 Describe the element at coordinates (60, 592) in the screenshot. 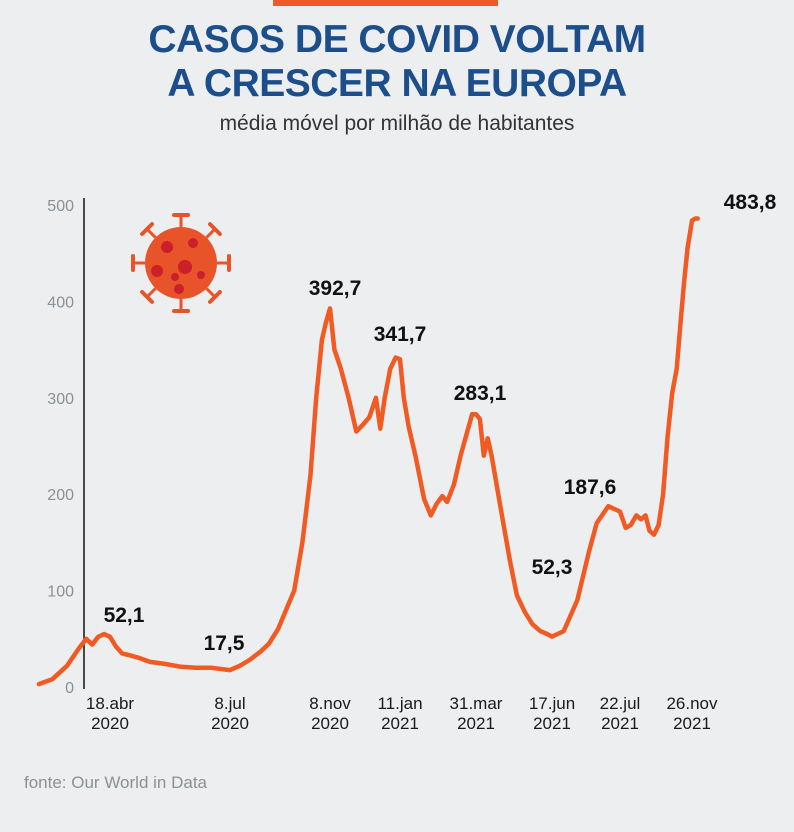

I see `y-tick-label: 100` at that location.